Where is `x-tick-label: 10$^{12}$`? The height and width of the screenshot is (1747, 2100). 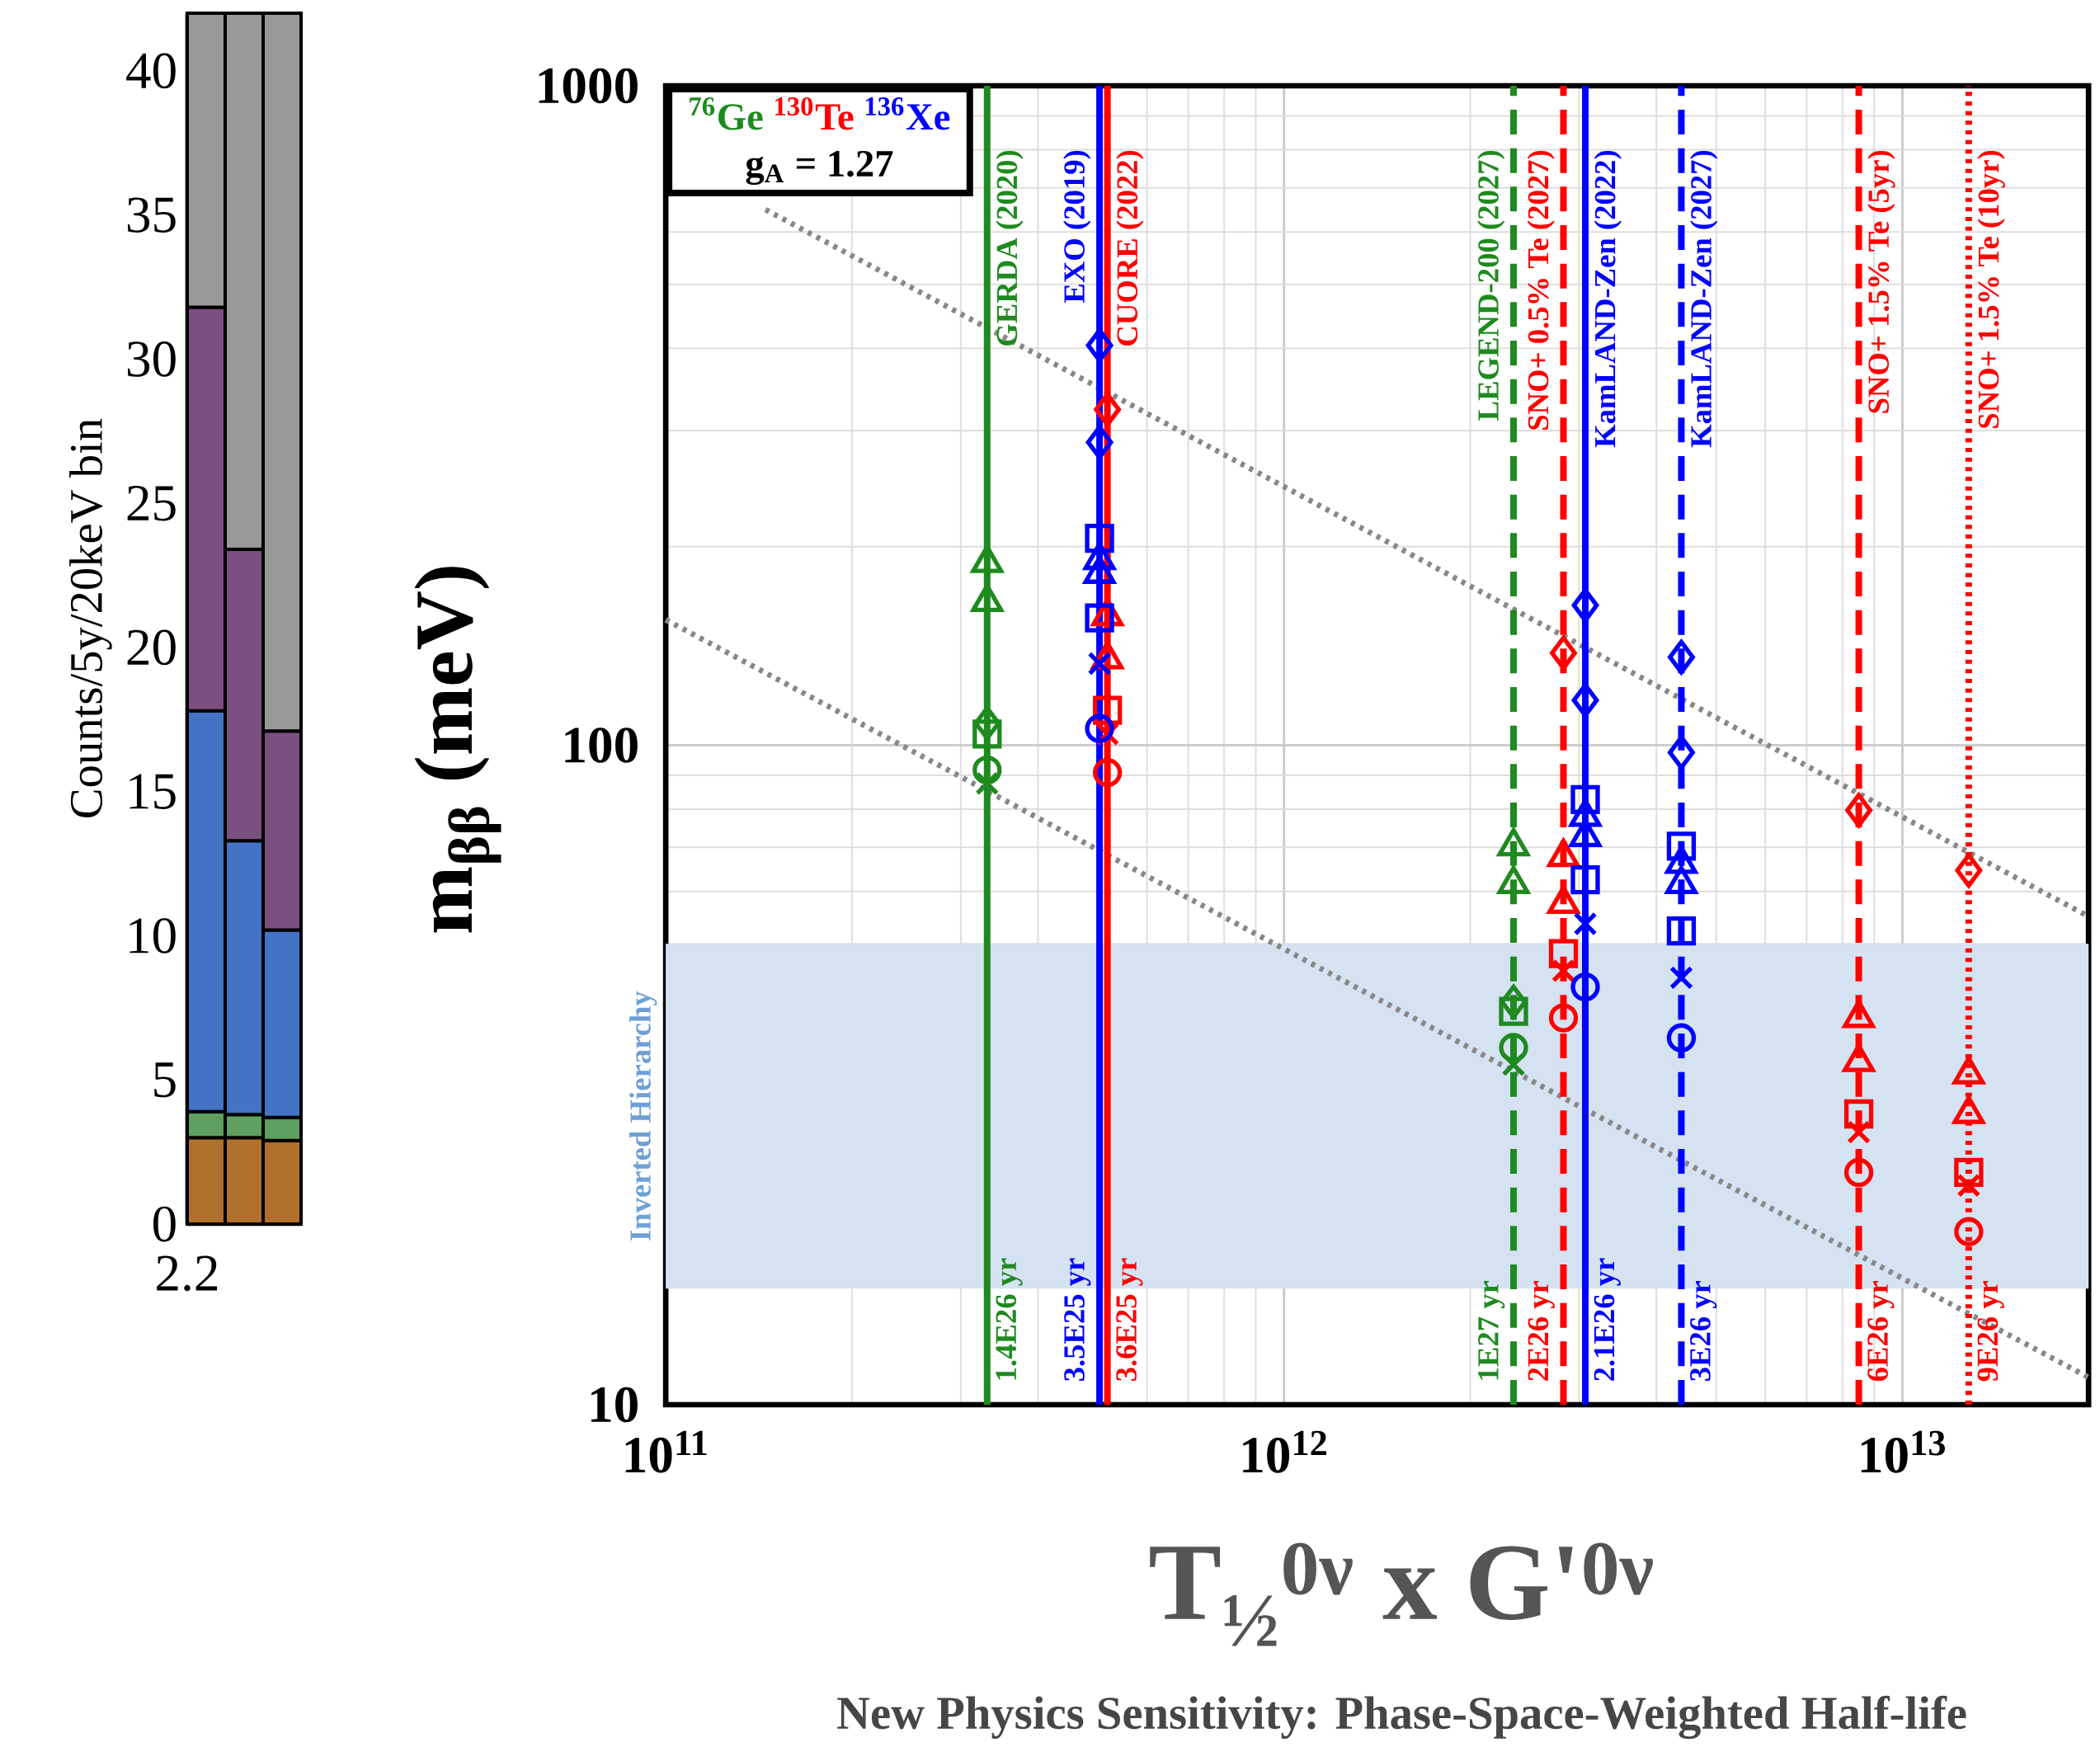
x-tick-label: 10$^{12}$ is located at coordinates (1284, 1452).